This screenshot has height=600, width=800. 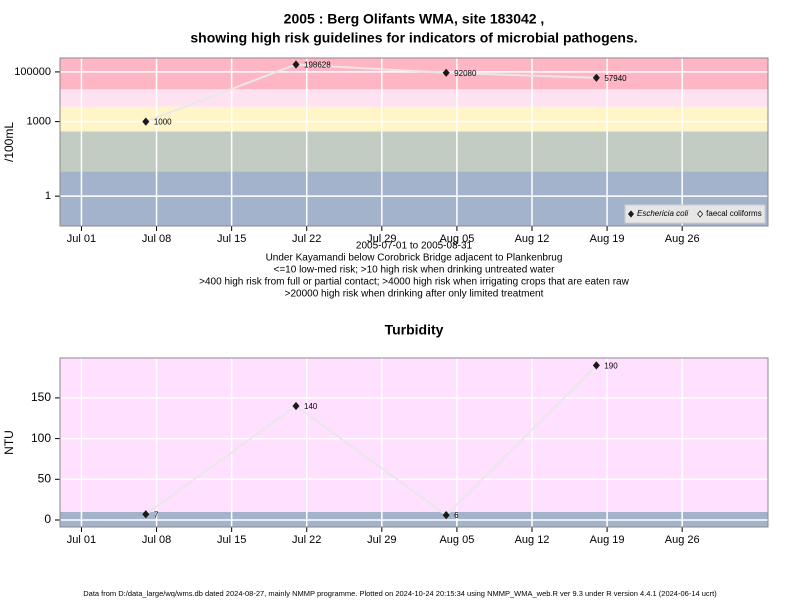 I want to click on chart-title: Turbidity, so click(x=414, y=330).